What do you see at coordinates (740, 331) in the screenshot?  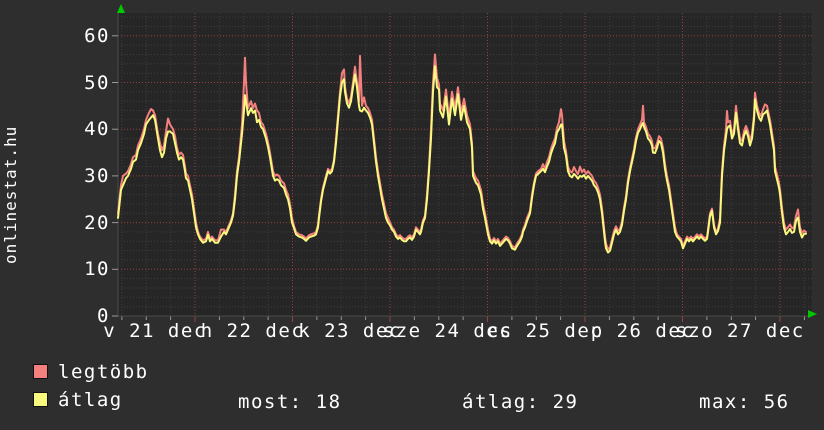 I see `x-tick-label: szo 27 dec` at bounding box center [740, 331].